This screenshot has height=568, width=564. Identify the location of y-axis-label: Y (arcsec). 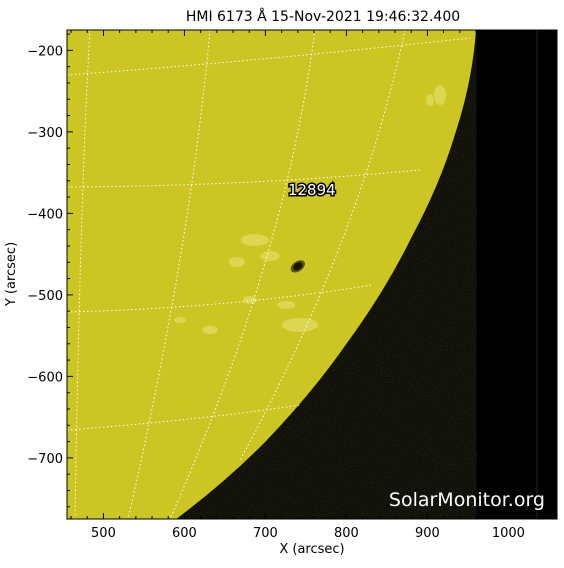
(11, 274).